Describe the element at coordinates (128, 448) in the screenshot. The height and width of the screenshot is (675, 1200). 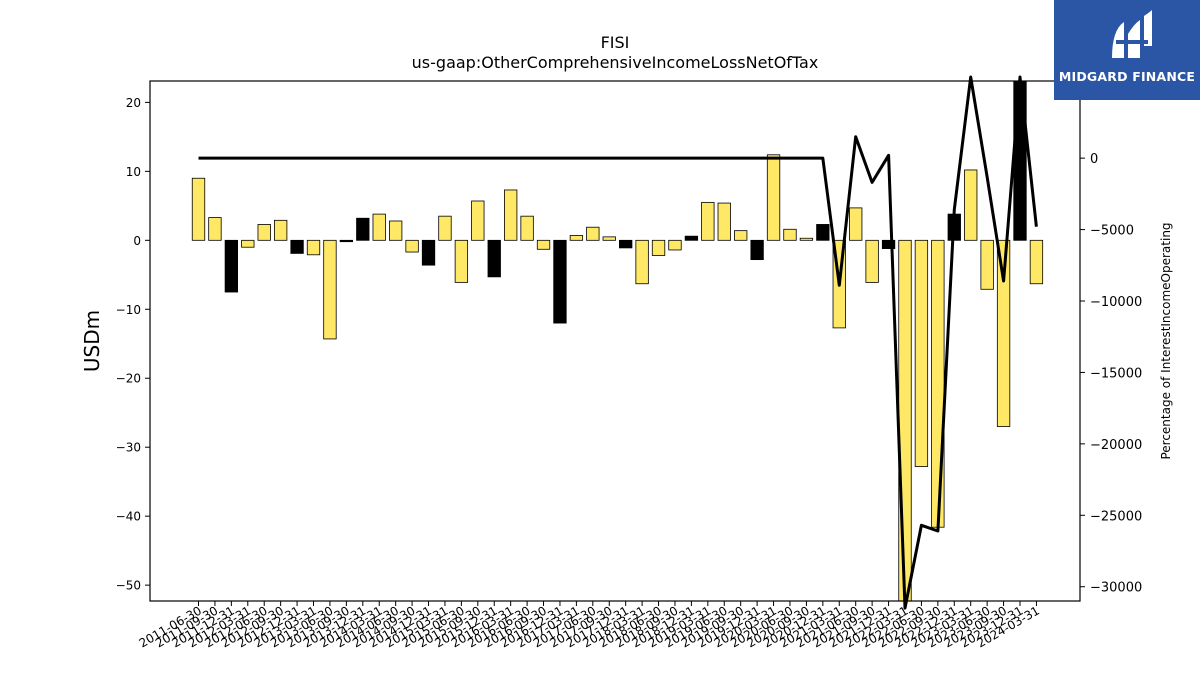
I see `y-tick-label: −30` at that location.